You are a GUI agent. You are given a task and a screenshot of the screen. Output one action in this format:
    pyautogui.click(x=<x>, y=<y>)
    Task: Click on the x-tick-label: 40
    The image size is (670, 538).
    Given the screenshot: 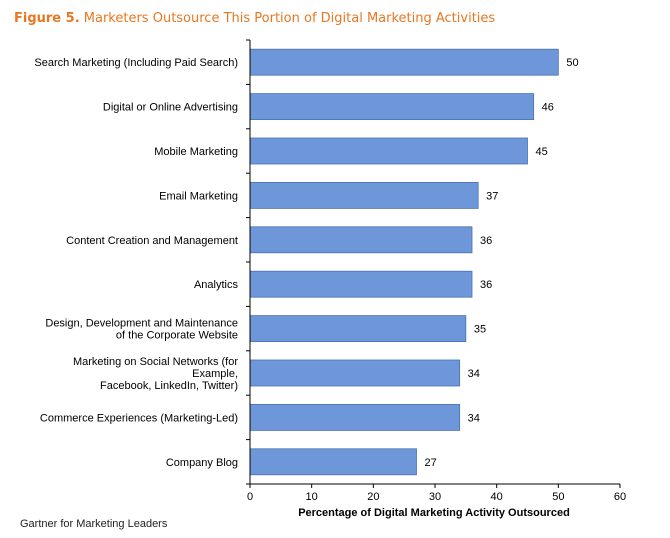 What is the action you would take?
    pyautogui.click(x=497, y=497)
    